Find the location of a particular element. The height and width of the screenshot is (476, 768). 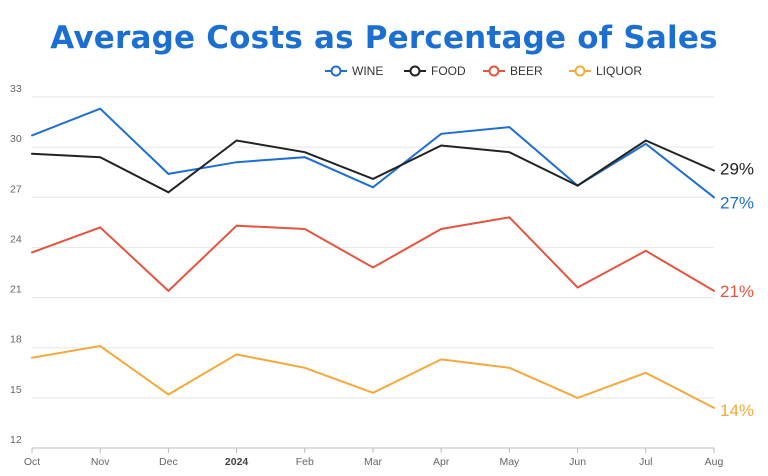

x-tick-label: Dec is located at coordinates (168, 462).